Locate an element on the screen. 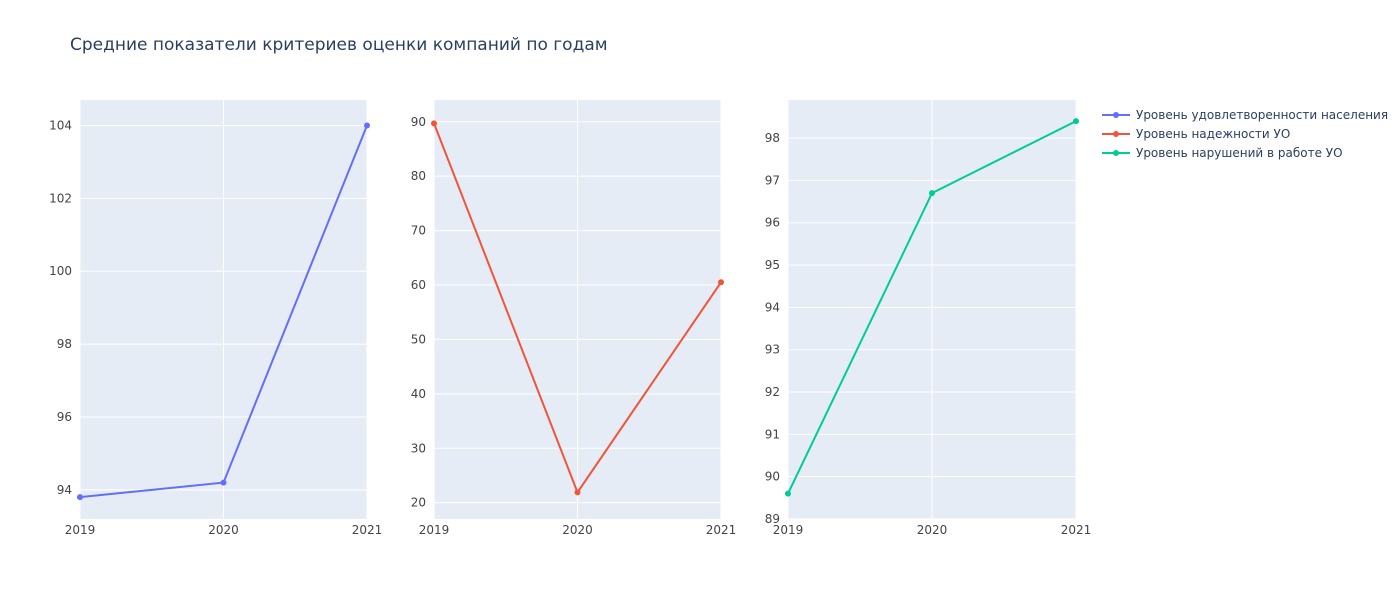 The height and width of the screenshot is (600, 1400). y-tick-label: 30 is located at coordinates (418, 448).